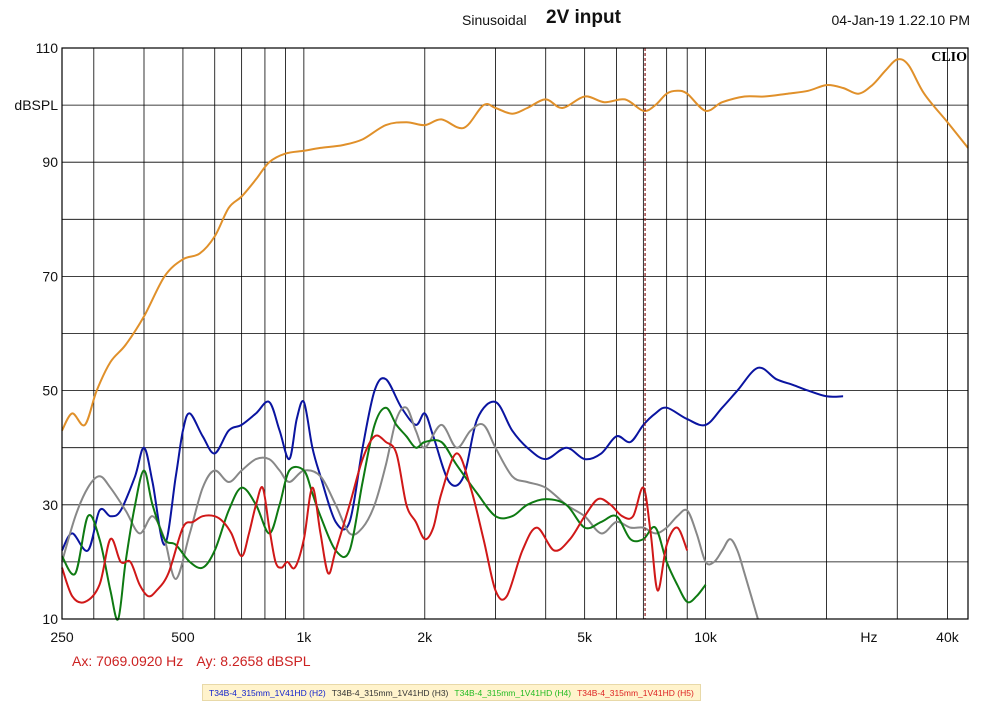 The width and height of the screenshot is (986, 707). Describe the element at coordinates (513, 692) in the screenshot. I see `legend-item-h4: T34B-4_315mm_1V41HD (H4)` at that location.